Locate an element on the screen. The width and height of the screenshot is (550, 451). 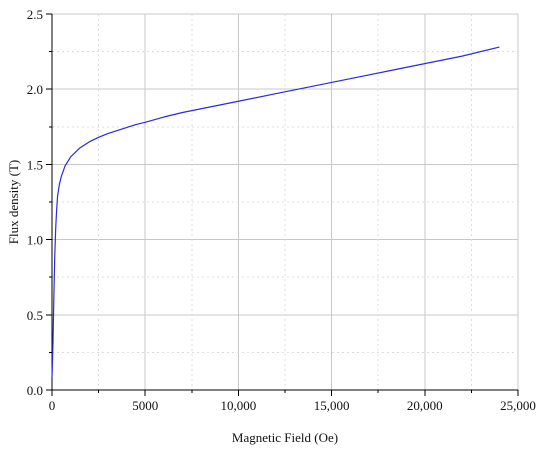
y-tick-label: 1.5 is located at coordinates (35, 164).